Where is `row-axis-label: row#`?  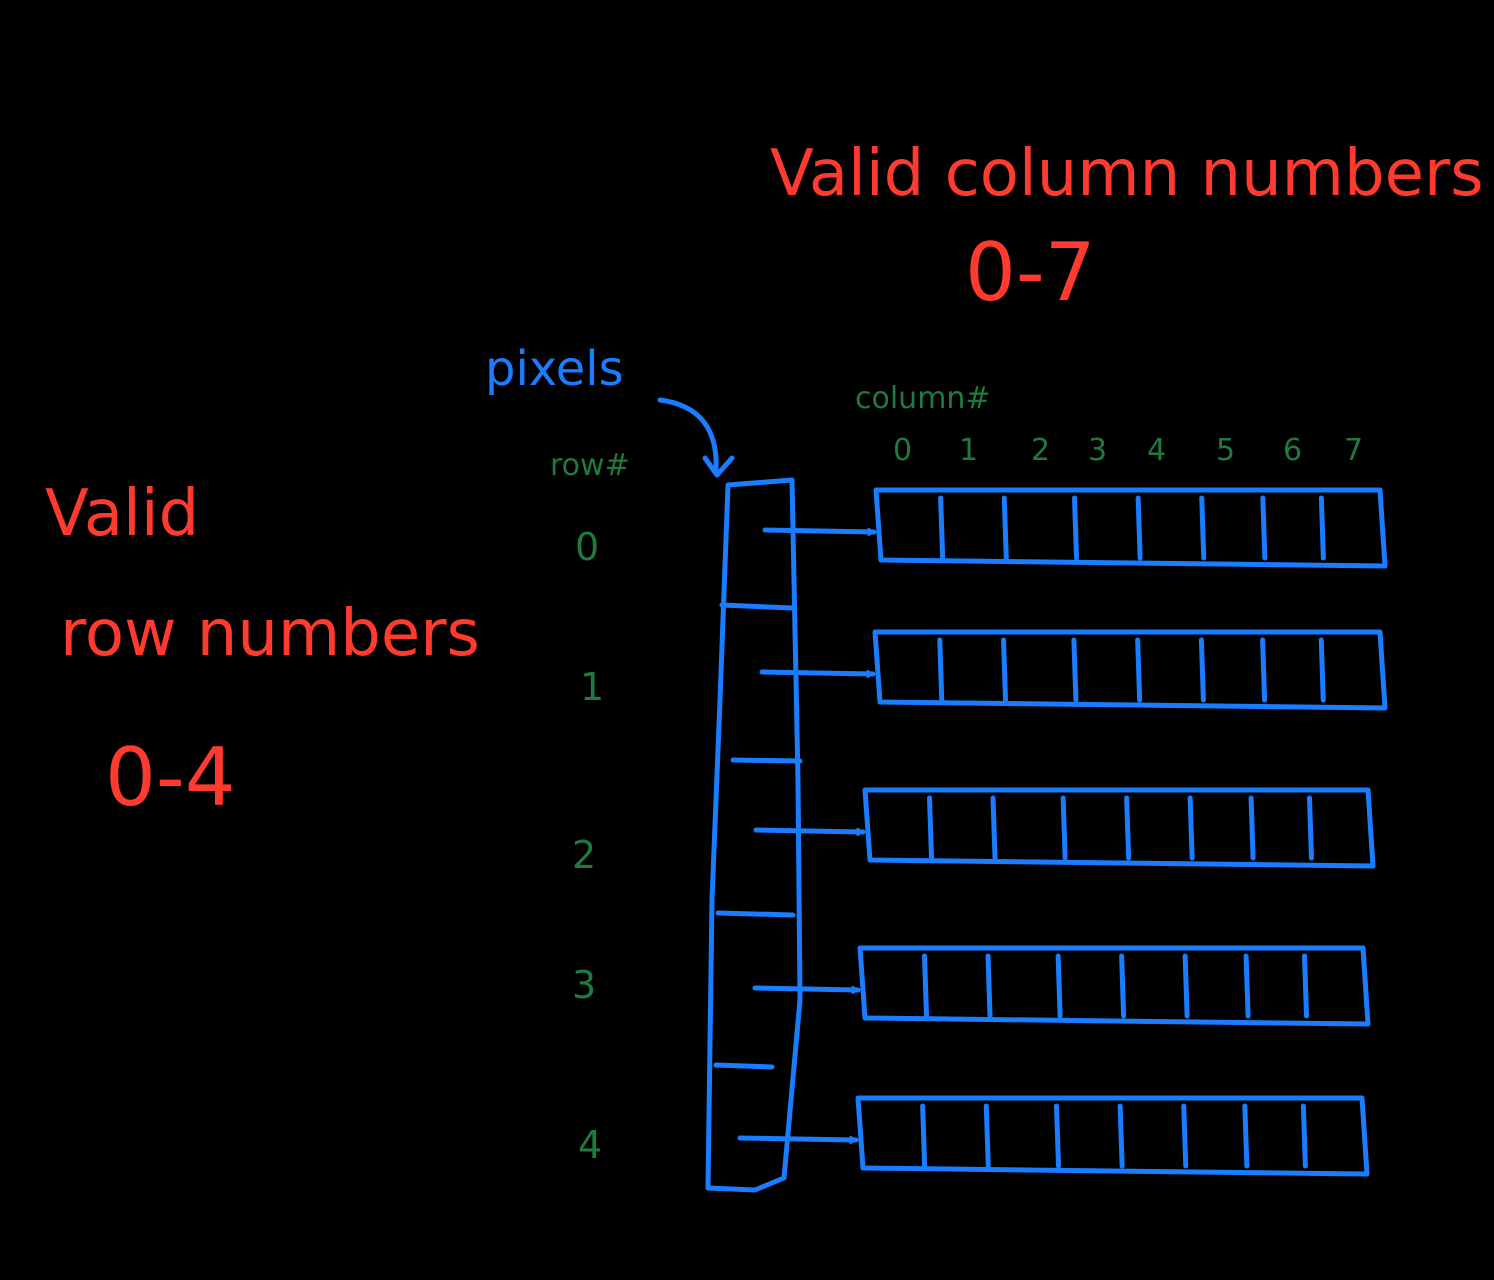 row-axis-label: row# is located at coordinates (590, 465).